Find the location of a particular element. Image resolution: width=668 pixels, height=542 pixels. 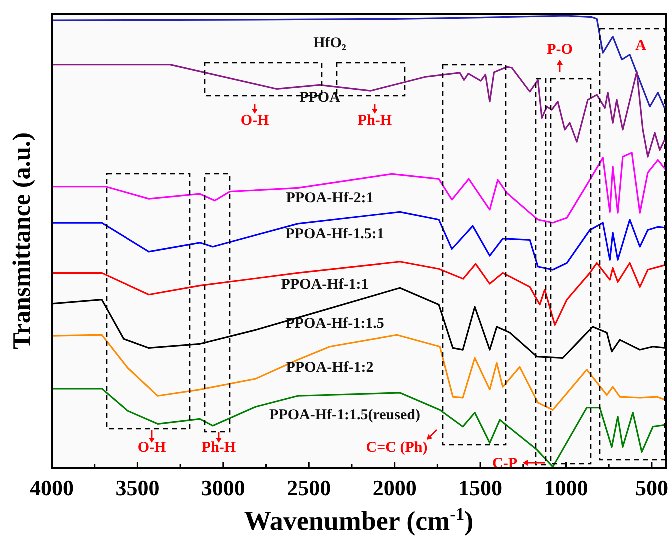

x-tick-label: 2000 is located at coordinates (394, 488).